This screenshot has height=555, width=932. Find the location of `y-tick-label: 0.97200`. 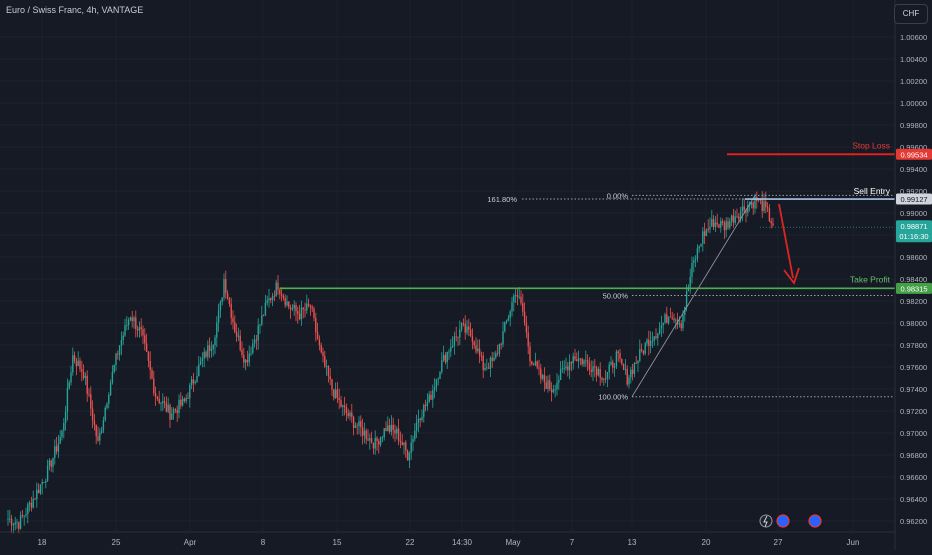

y-tick-label: 0.97200 is located at coordinates (913, 411).